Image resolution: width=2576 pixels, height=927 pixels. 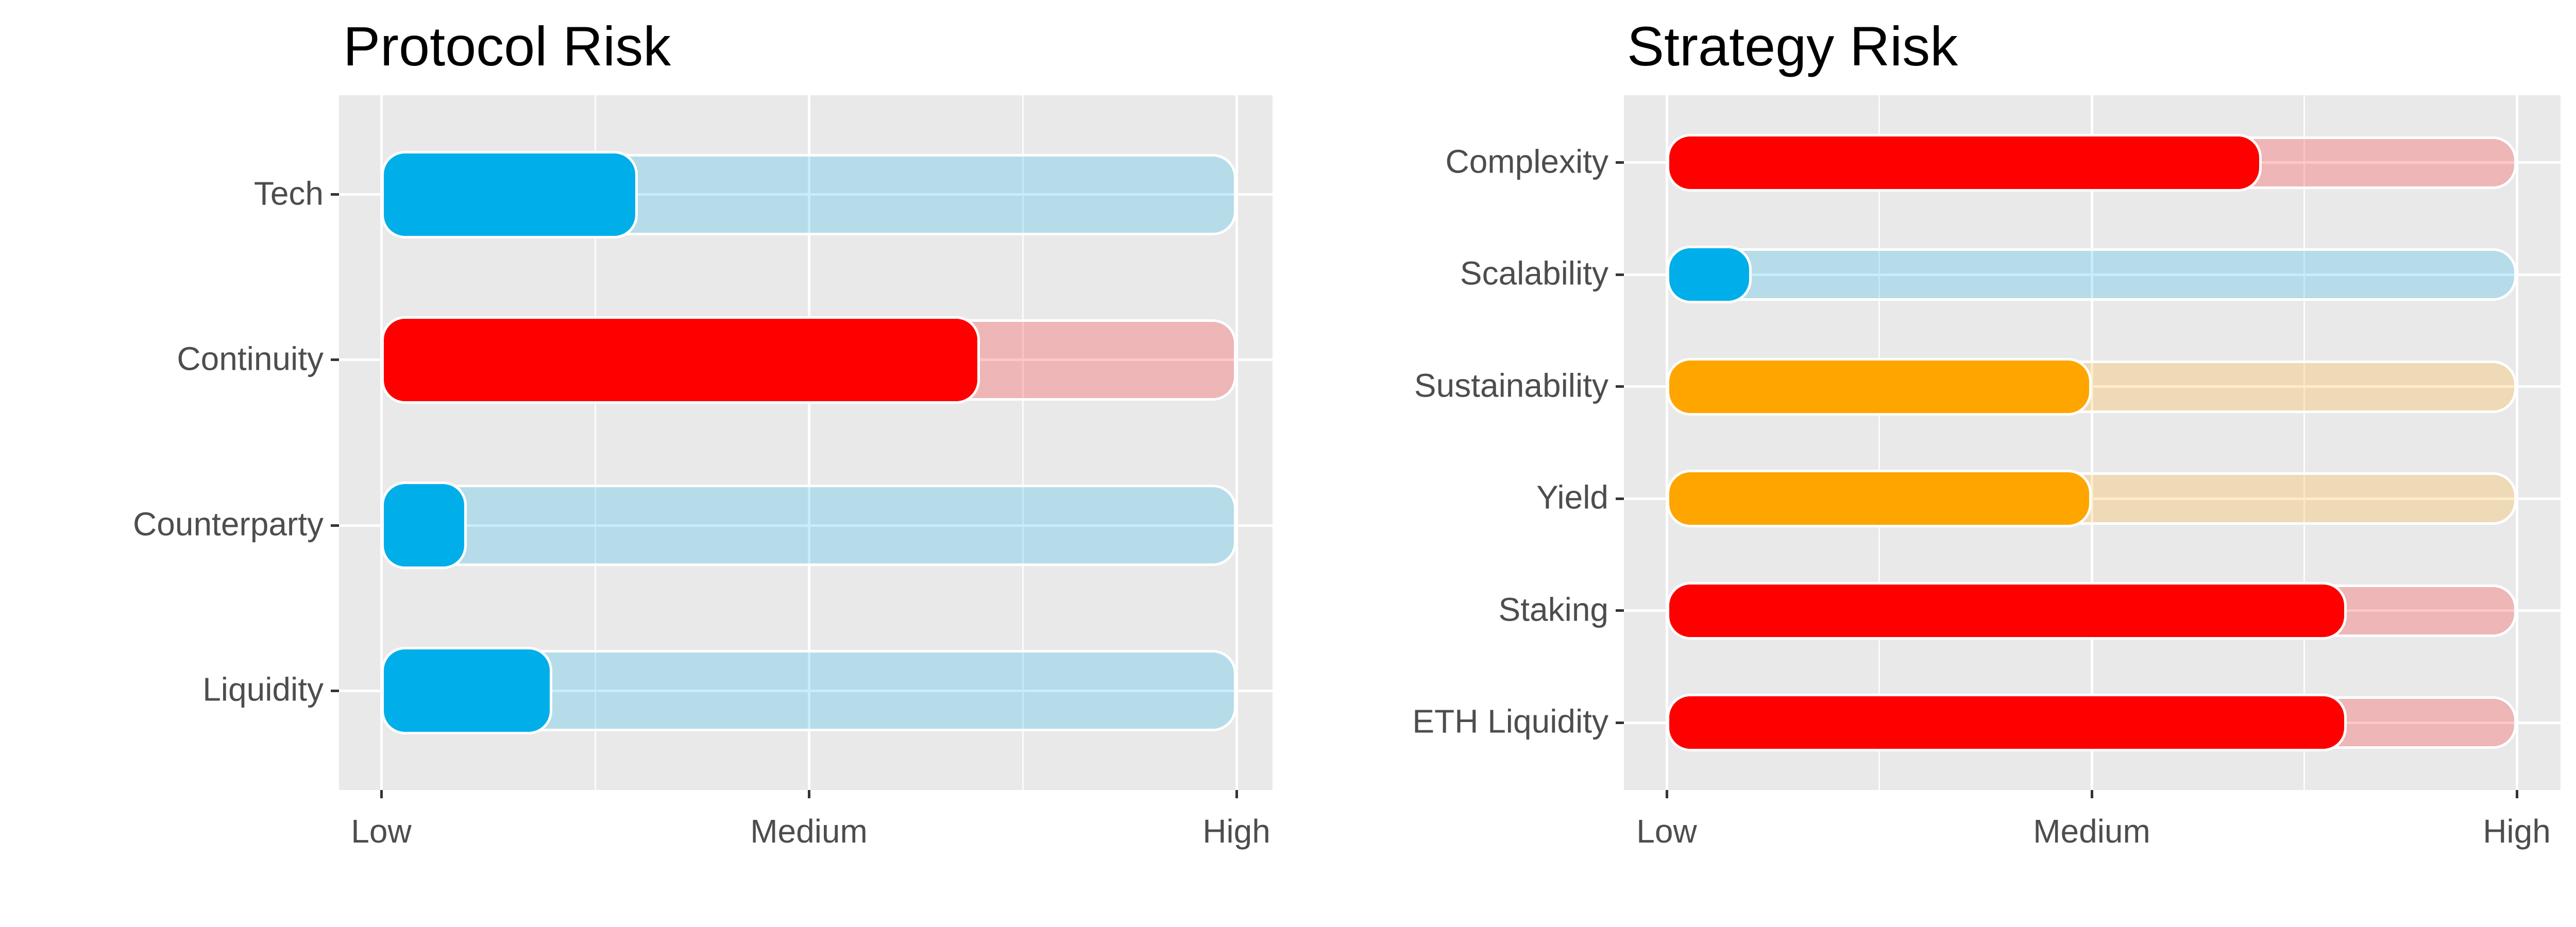 I want to click on category-label: Staking, so click(x=1553, y=609).